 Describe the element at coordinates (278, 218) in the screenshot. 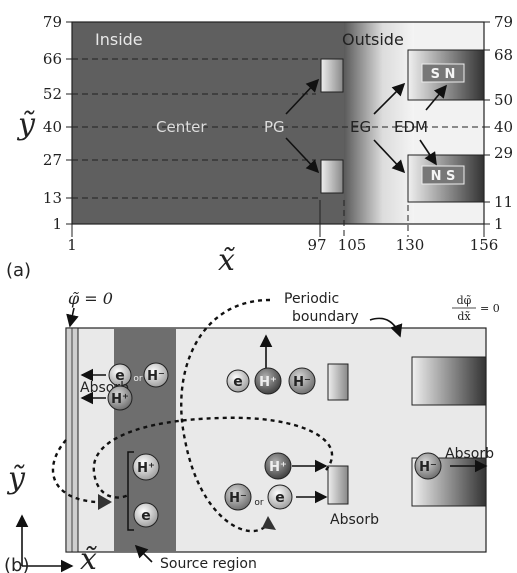

I see `x-ticks` at that location.